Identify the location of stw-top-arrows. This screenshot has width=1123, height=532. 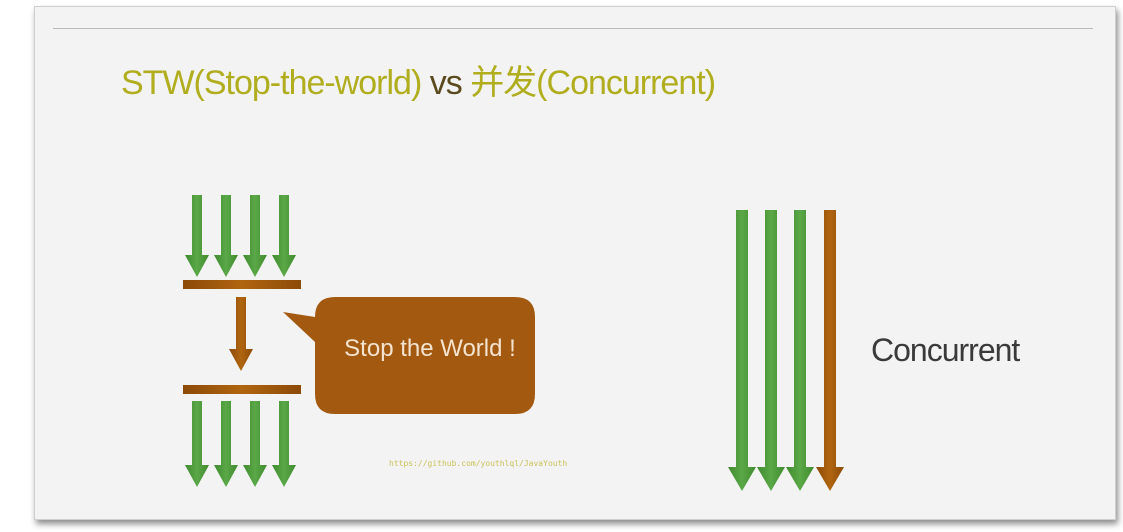
(240, 236).